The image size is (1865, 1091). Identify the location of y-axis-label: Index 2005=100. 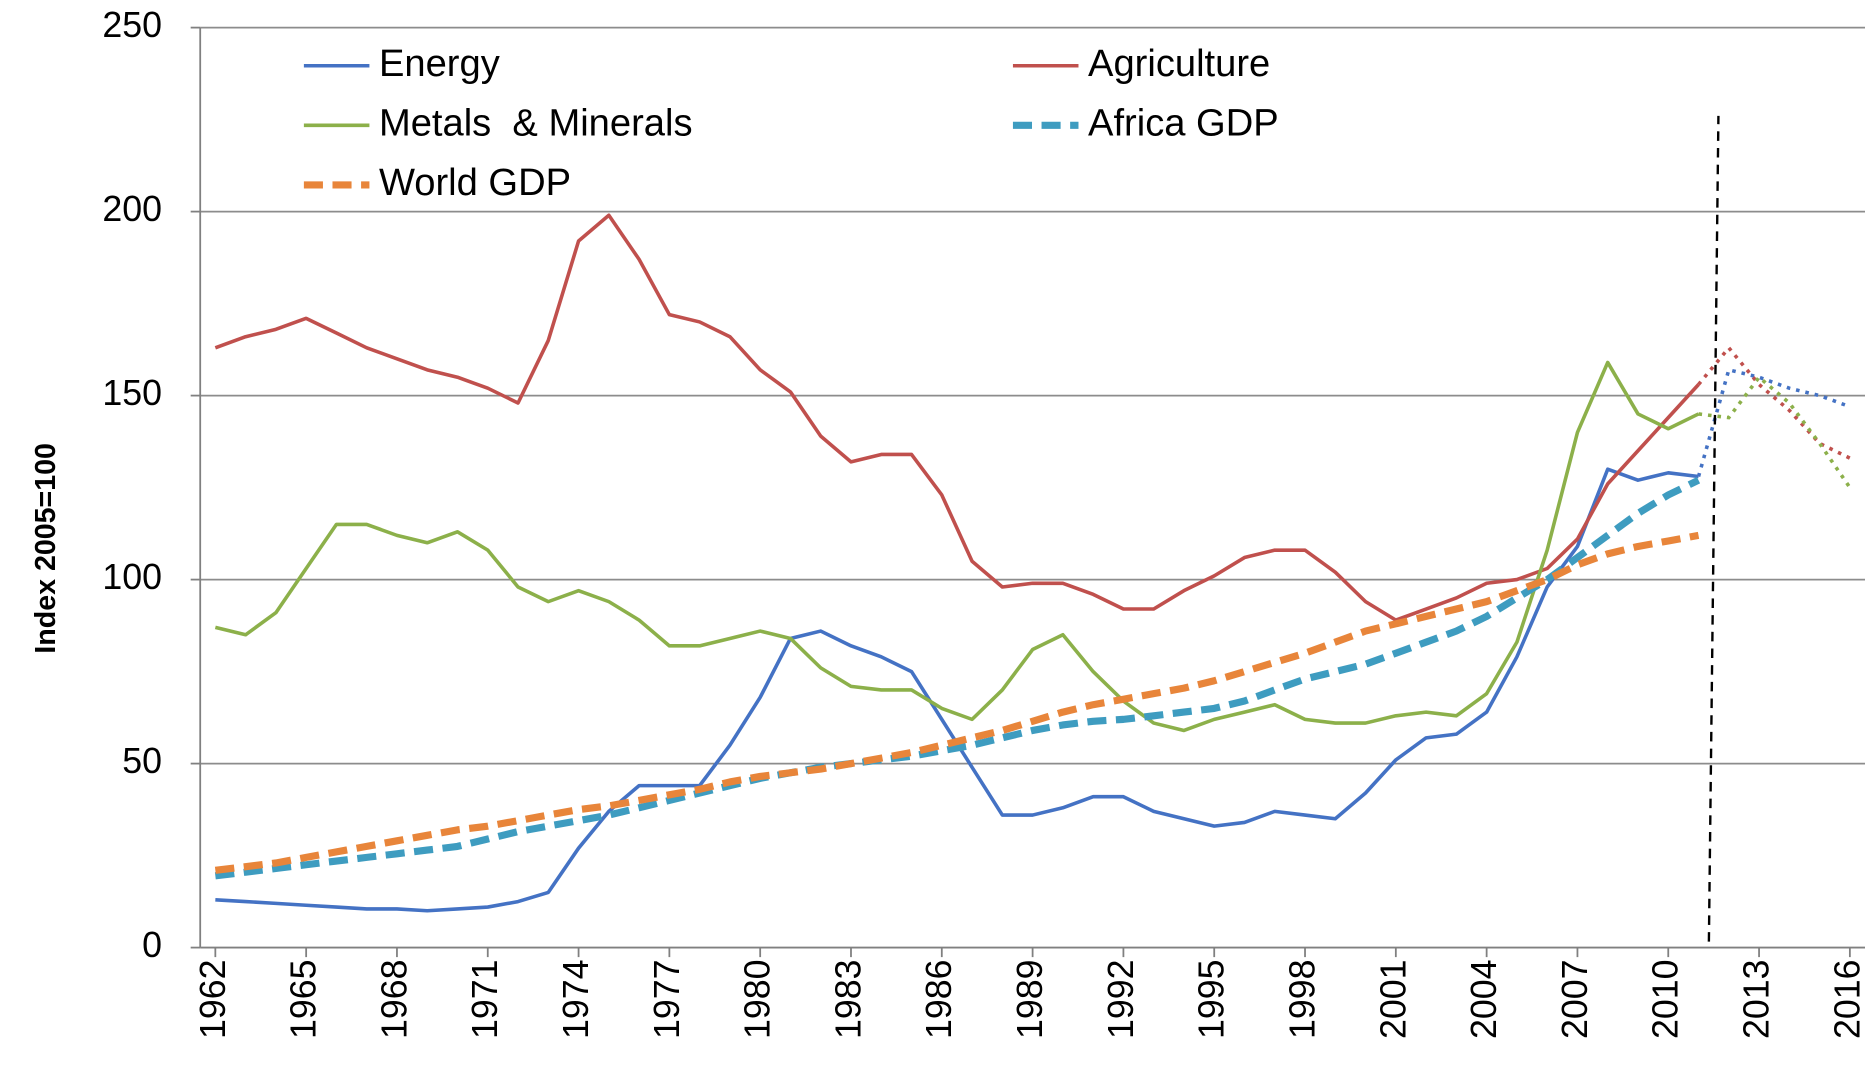
(46, 548).